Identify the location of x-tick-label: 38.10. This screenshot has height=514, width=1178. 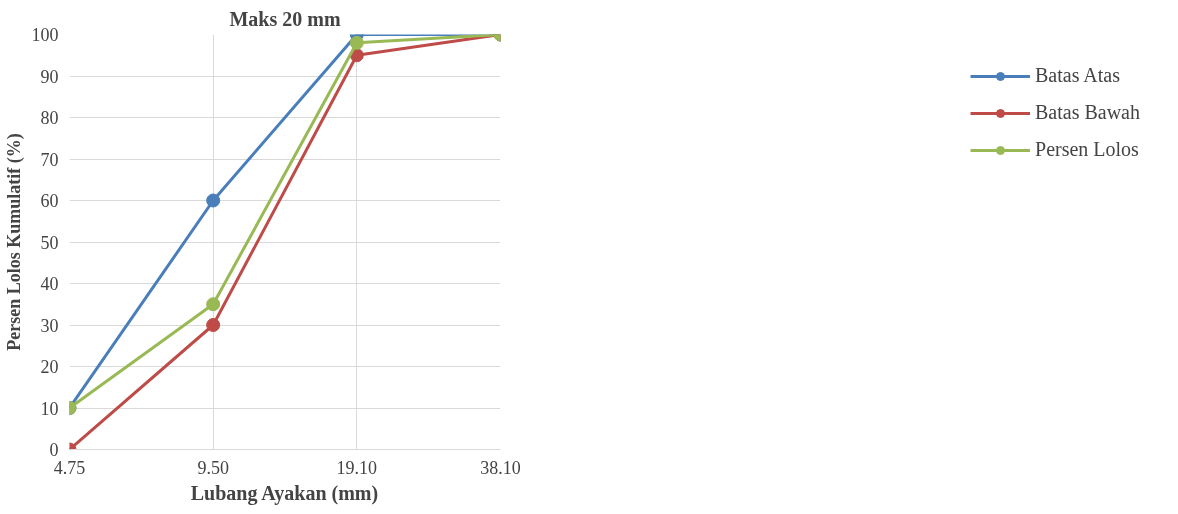
(500, 467).